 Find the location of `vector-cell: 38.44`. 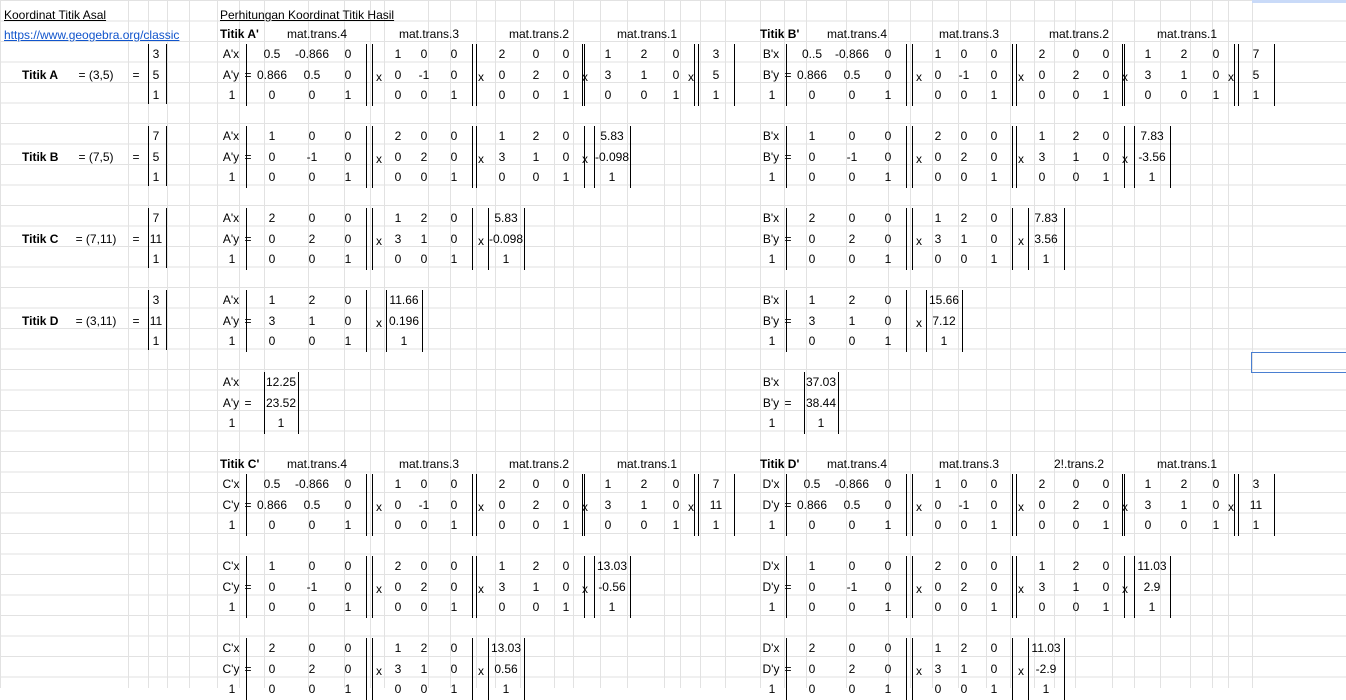

vector-cell: 38.44 is located at coordinates (821, 402).